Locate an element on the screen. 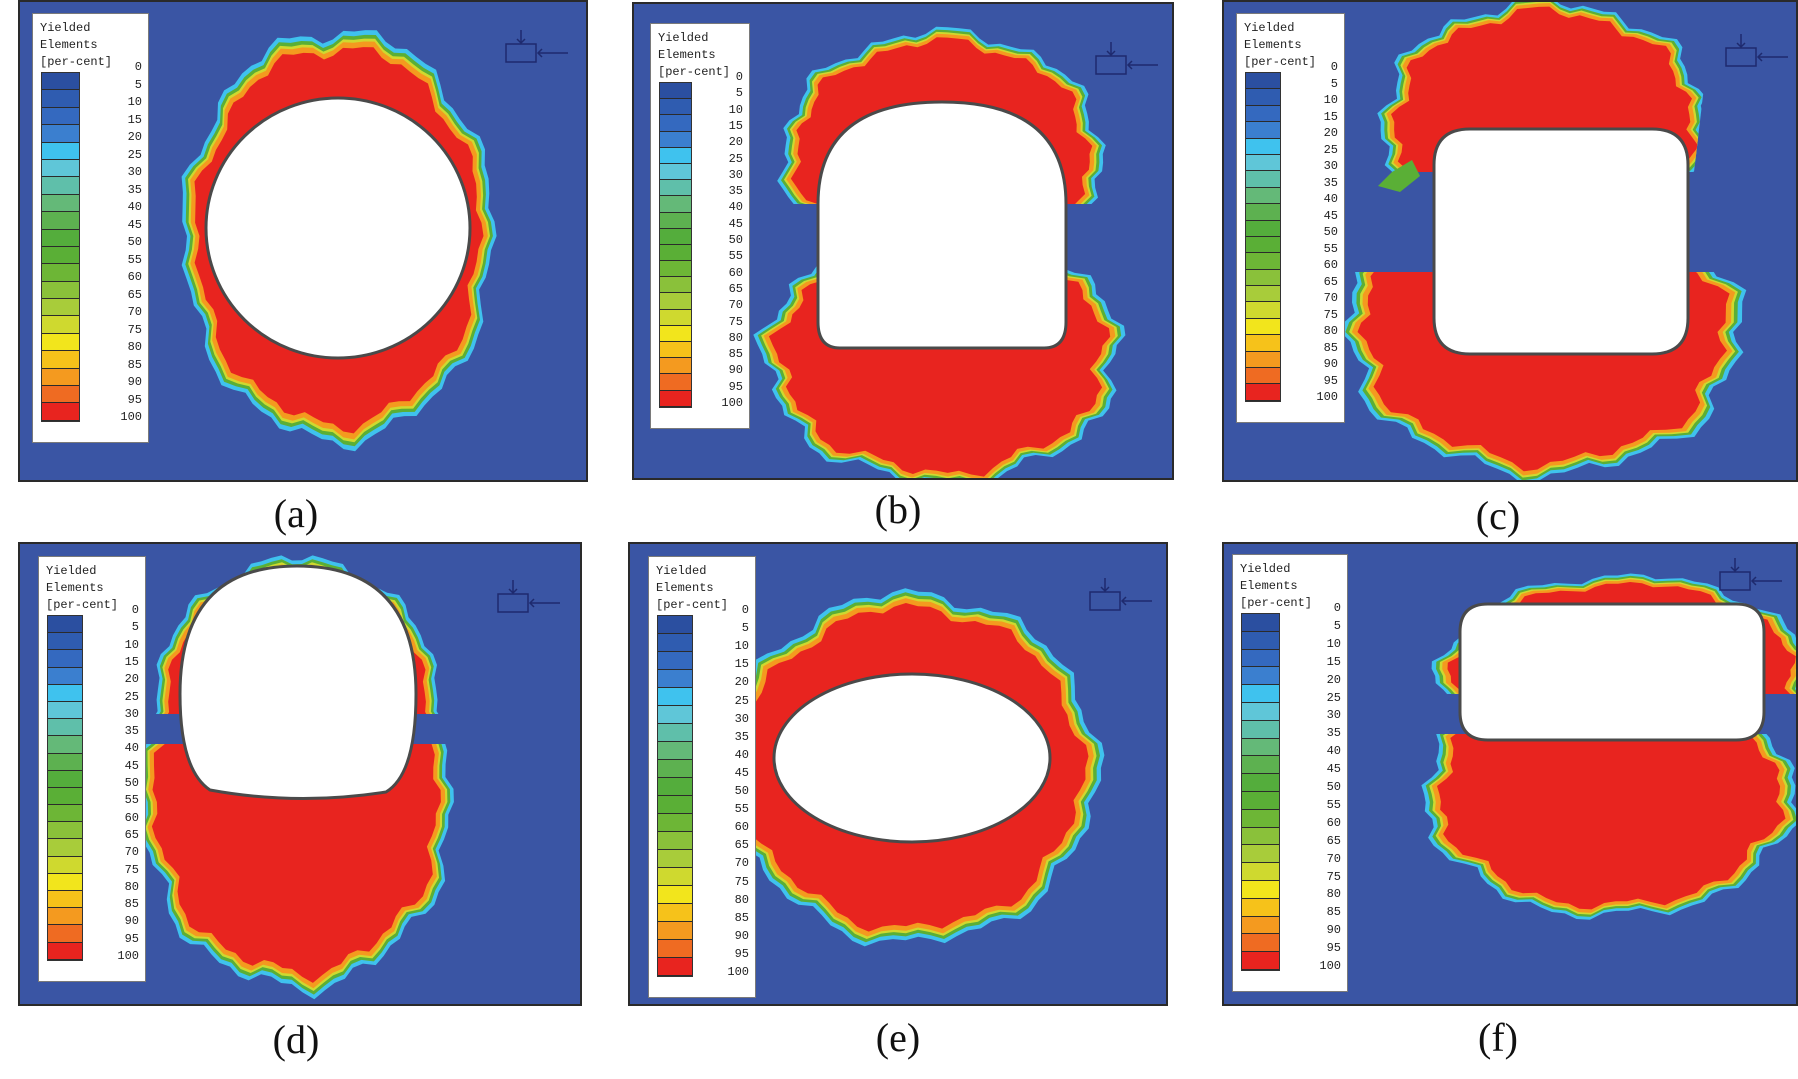  legend-tick-label: 25 is located at coordinates (735, 158).